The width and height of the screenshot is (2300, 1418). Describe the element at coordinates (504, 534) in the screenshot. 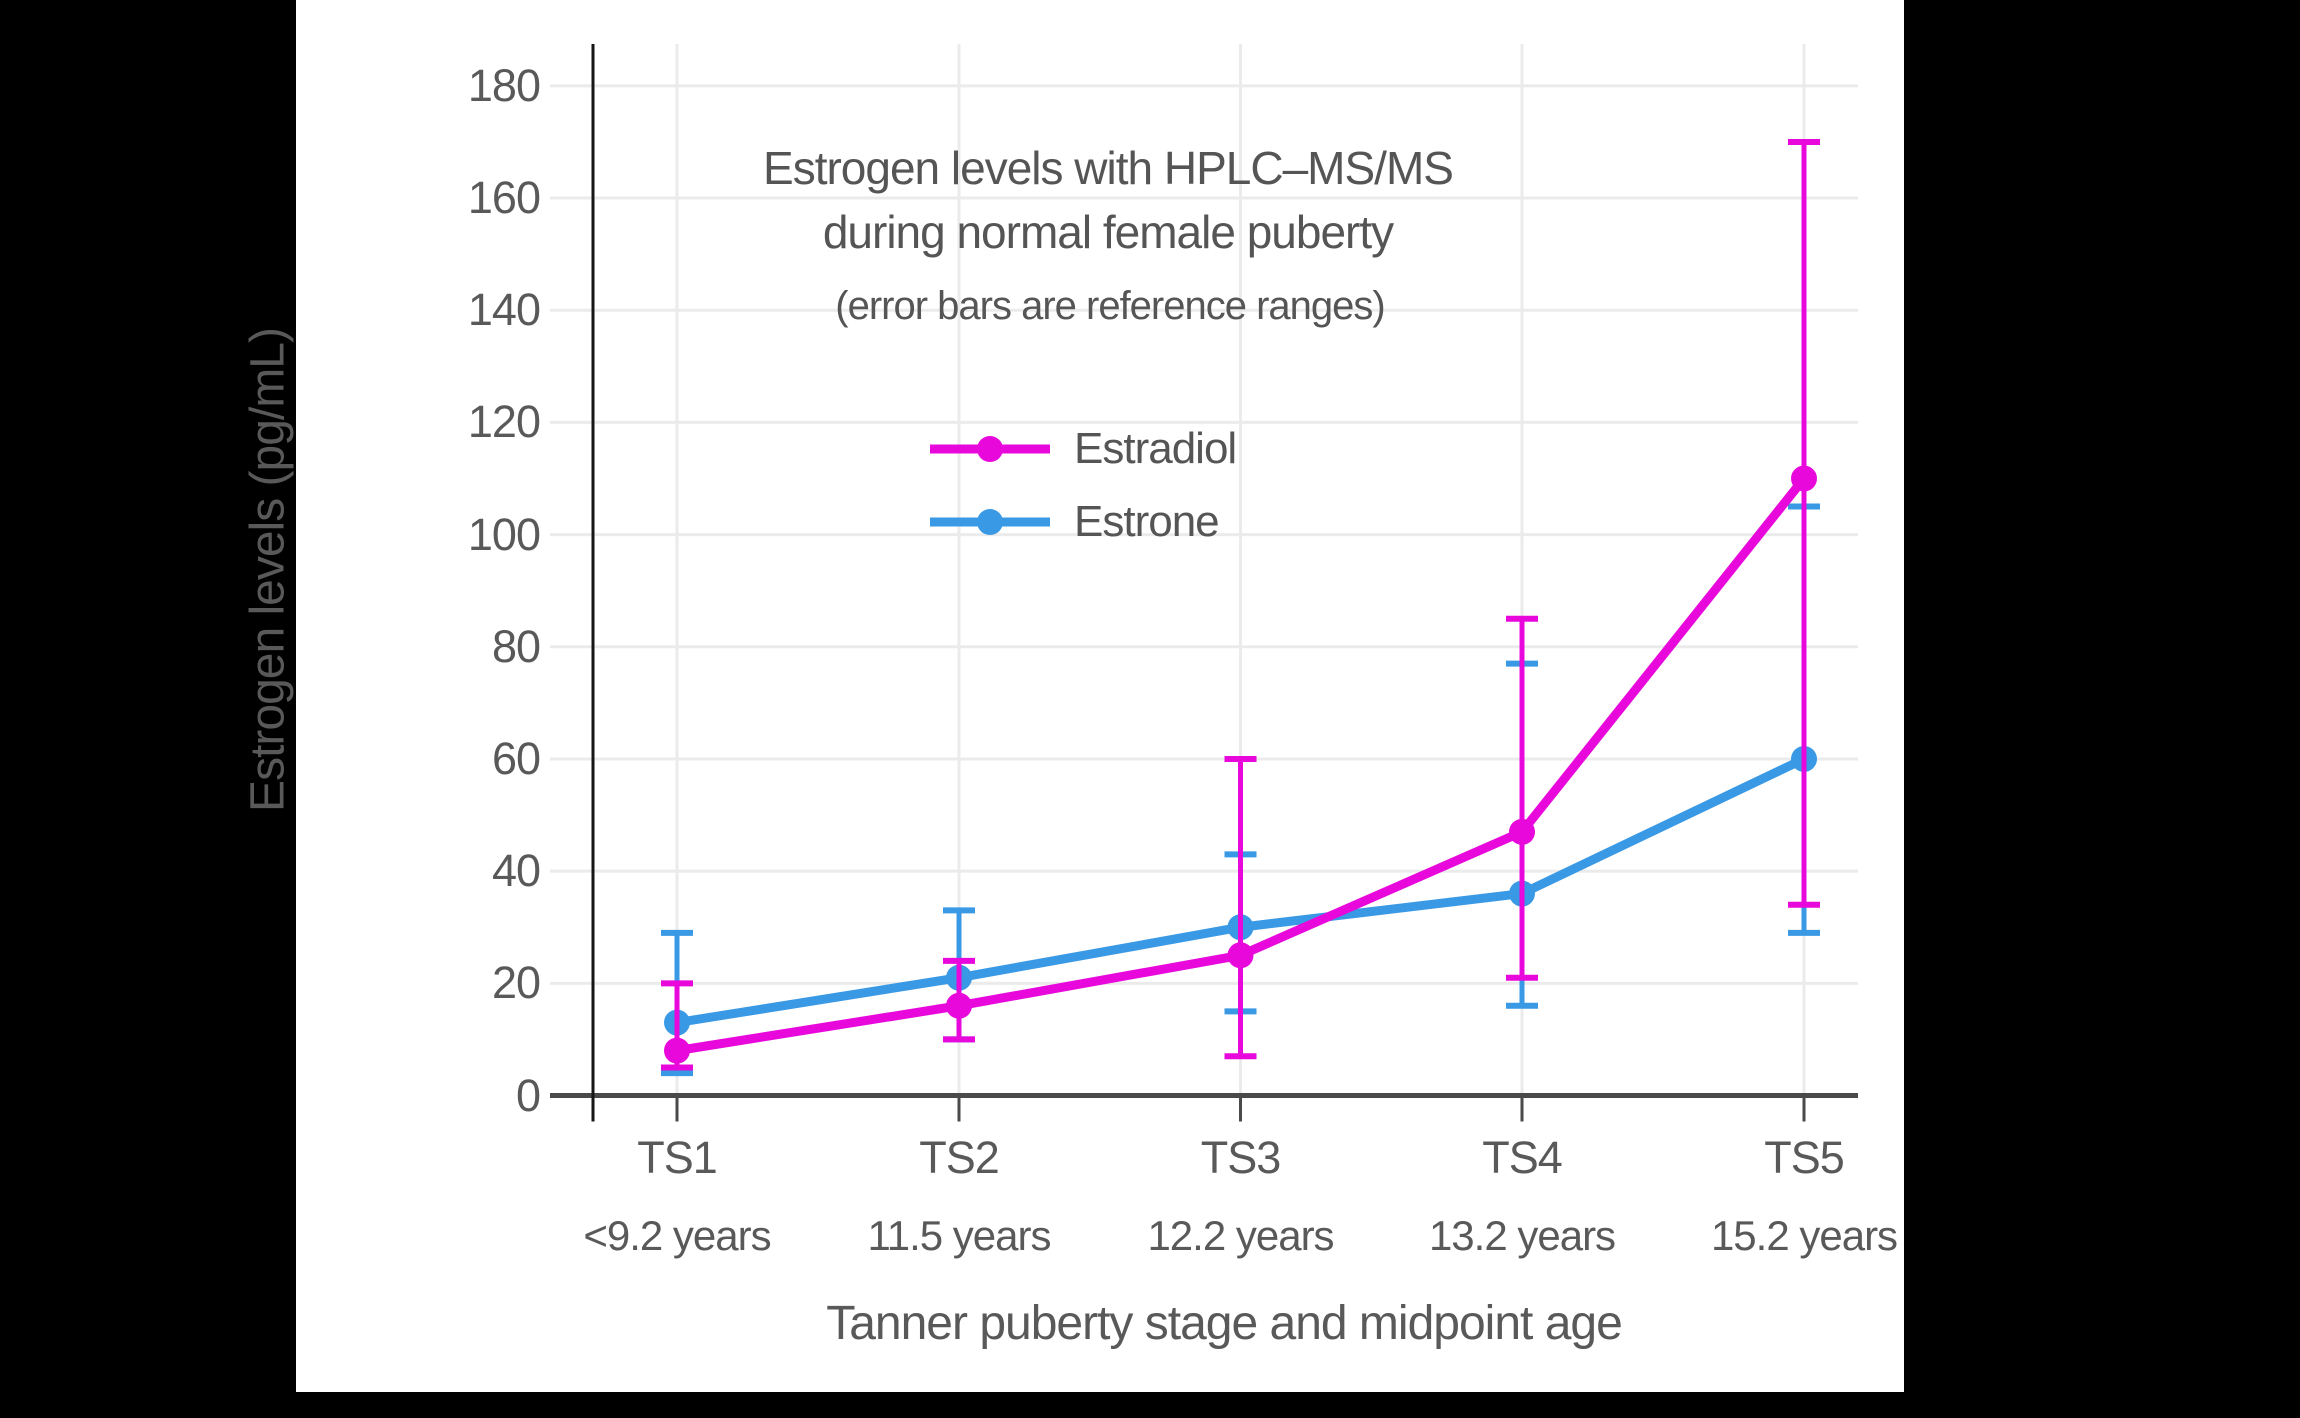

I see `y-tick-label: 100` at that location.